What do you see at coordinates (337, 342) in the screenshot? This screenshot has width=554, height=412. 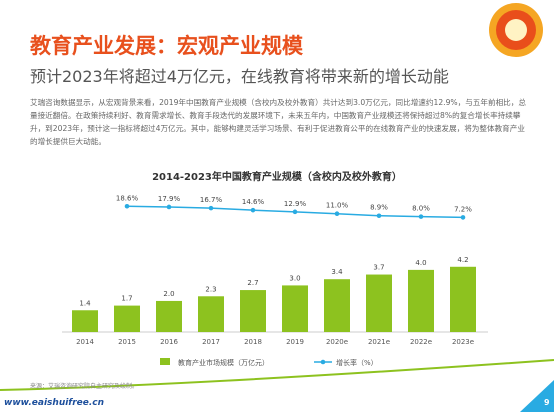 I see `x-tick-label: 2020e` at bounding box center [337, 342].